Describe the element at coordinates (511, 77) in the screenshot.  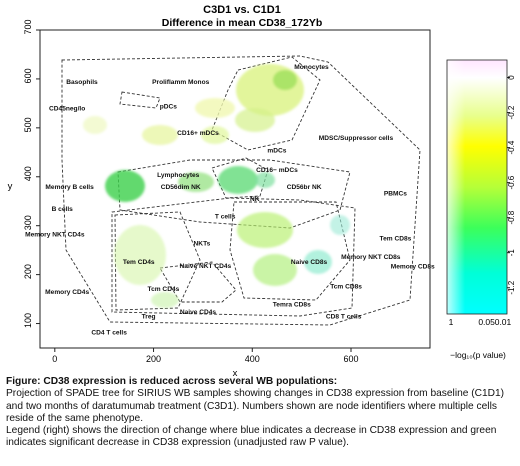
I see `colorbar-tick-label-0: 0` at that location.